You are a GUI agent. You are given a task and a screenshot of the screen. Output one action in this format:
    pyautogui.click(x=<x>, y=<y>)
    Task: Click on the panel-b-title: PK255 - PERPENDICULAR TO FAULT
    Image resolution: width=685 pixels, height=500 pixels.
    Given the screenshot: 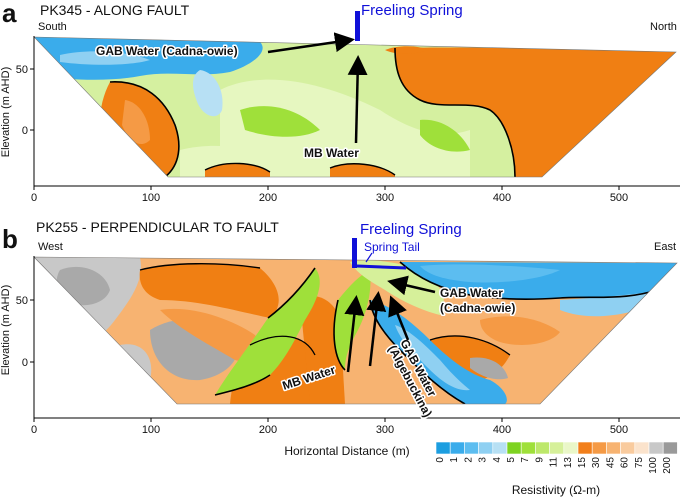 What is the action you would take?
    pyautogui.click(x=157, y=227)
    